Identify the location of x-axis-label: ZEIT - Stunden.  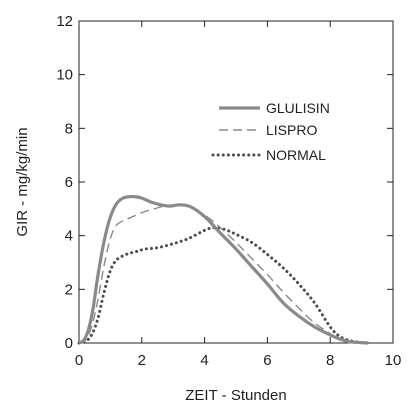
(235, 395).